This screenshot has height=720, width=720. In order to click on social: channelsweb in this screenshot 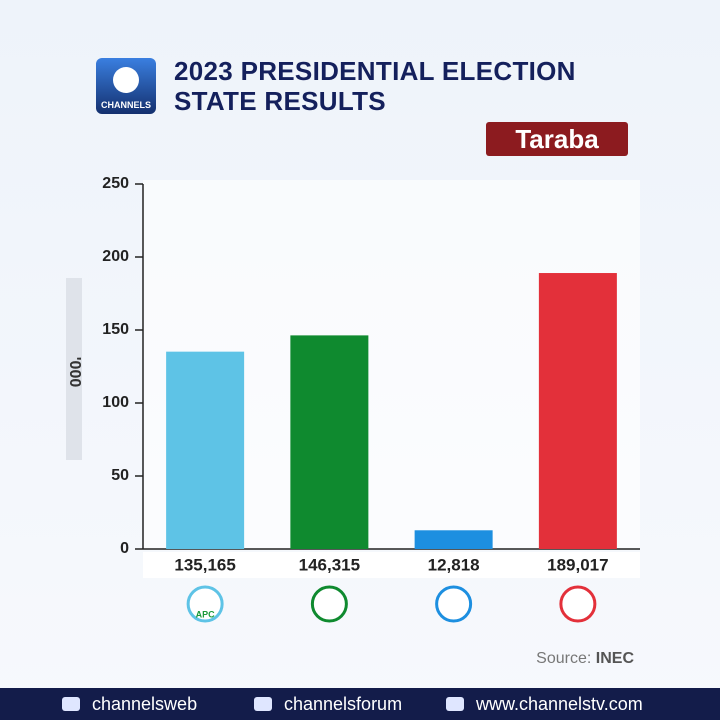, I will do `click(129, 704)`.